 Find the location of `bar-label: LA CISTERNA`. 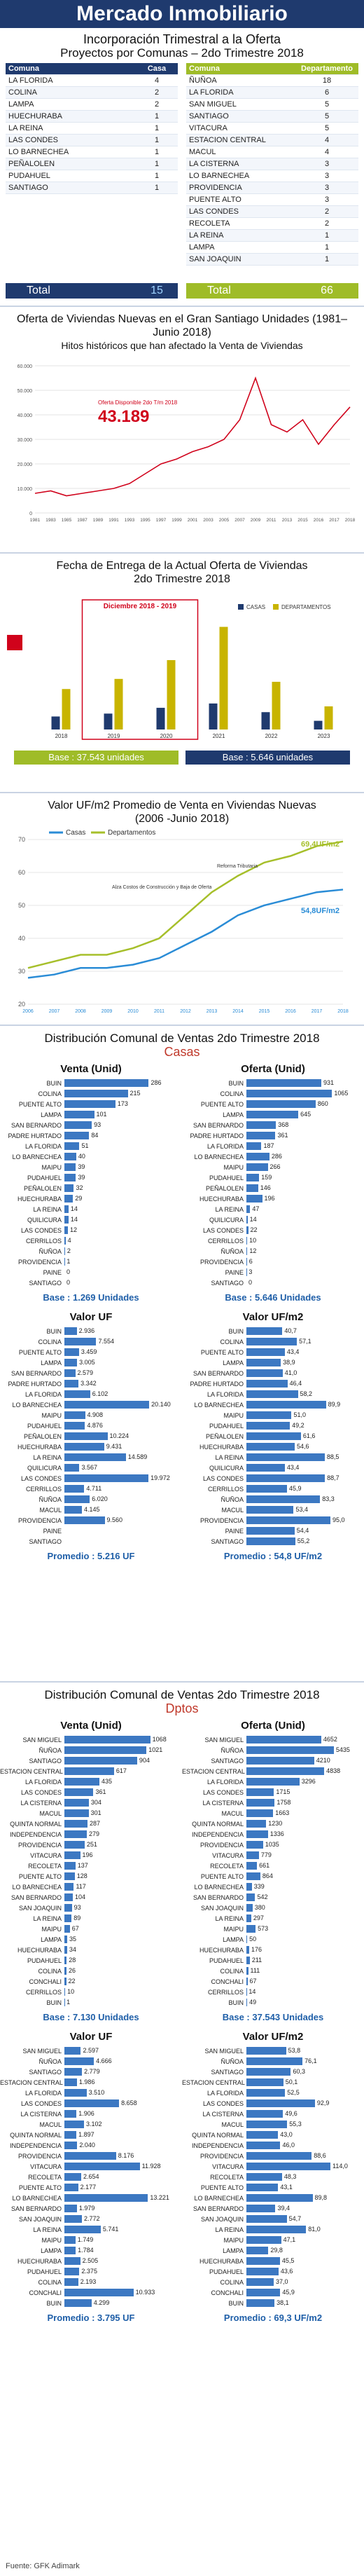

bar-label: LA CISTERNA is located at coordinates (41, 1803).